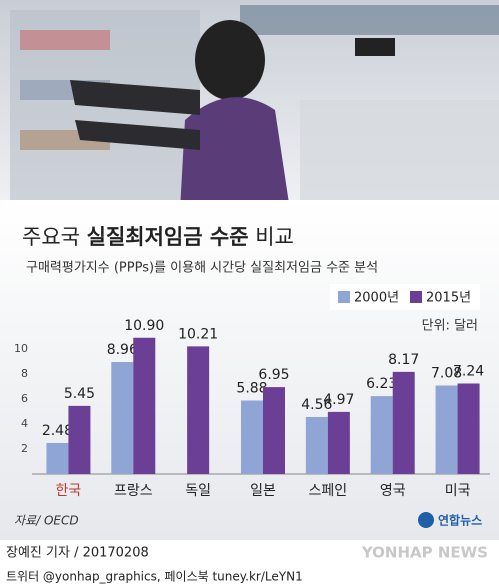 Image resolution: width=499 pixels, height=585 pixels. Describe the element at coordinates (57, 431) in the screenshot. I see `value-label: 2.48` at that location.